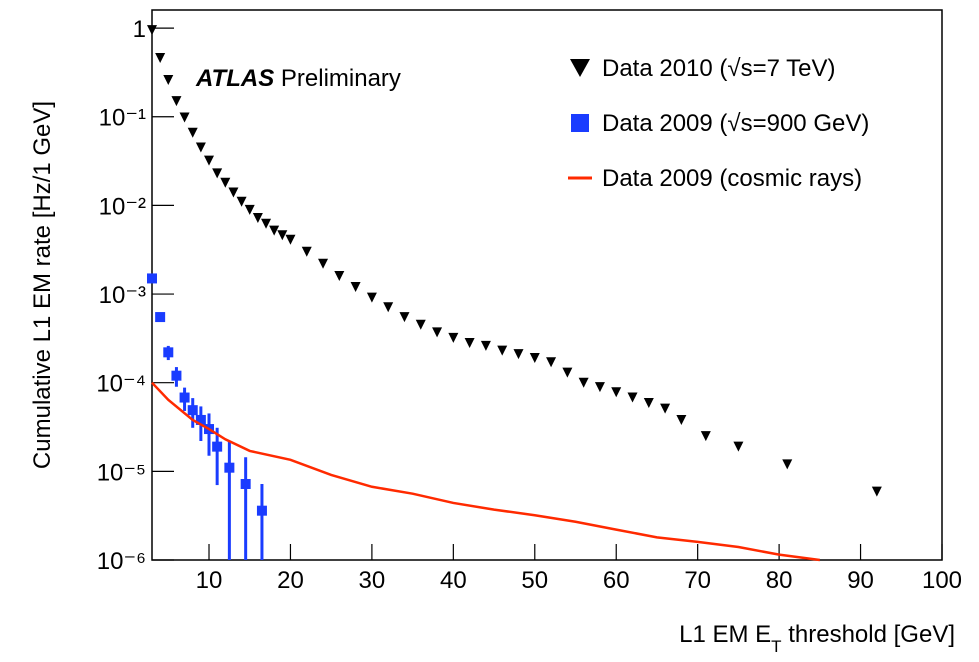  I want to click on y-tick-label: 1, so click(139, 29).